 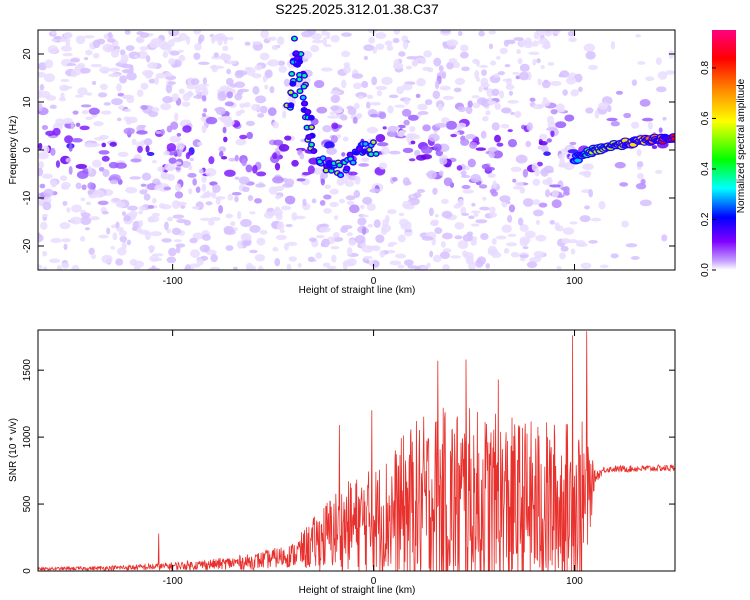 I want to click on chart-title: S225.2025.312.01.38.C37, so click(x=357, y=9).